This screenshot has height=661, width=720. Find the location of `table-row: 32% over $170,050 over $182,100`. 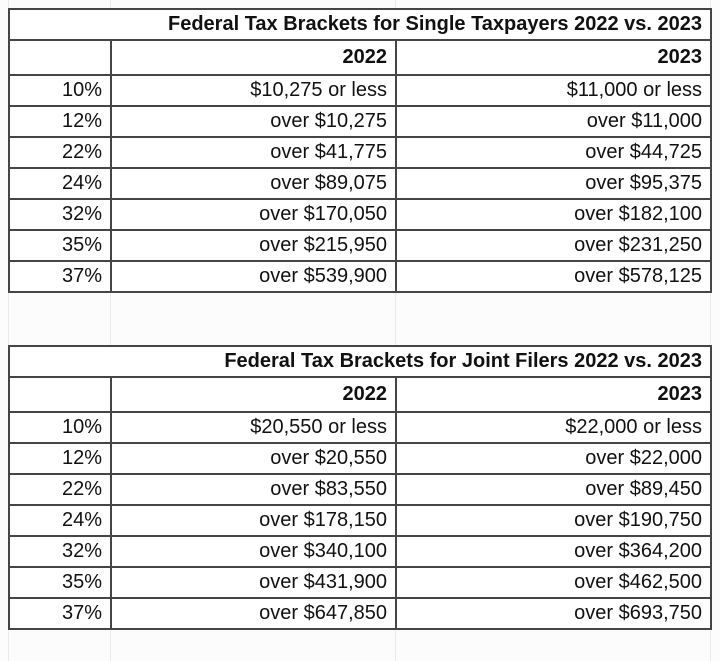

table-row: 32% over $170,050 over $182,100 is located at coordinates (360, 214).